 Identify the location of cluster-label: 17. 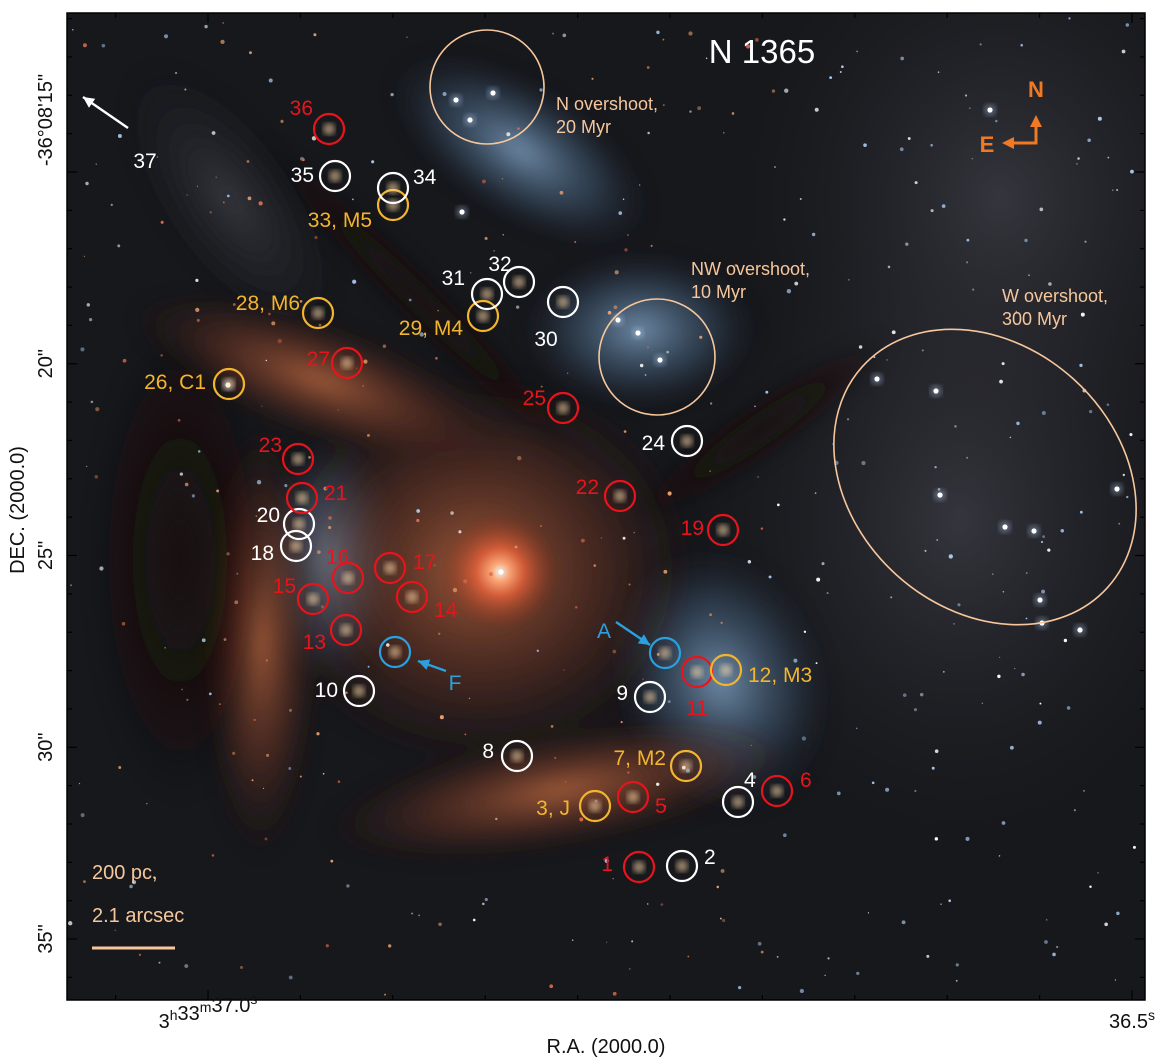
(424, 562).